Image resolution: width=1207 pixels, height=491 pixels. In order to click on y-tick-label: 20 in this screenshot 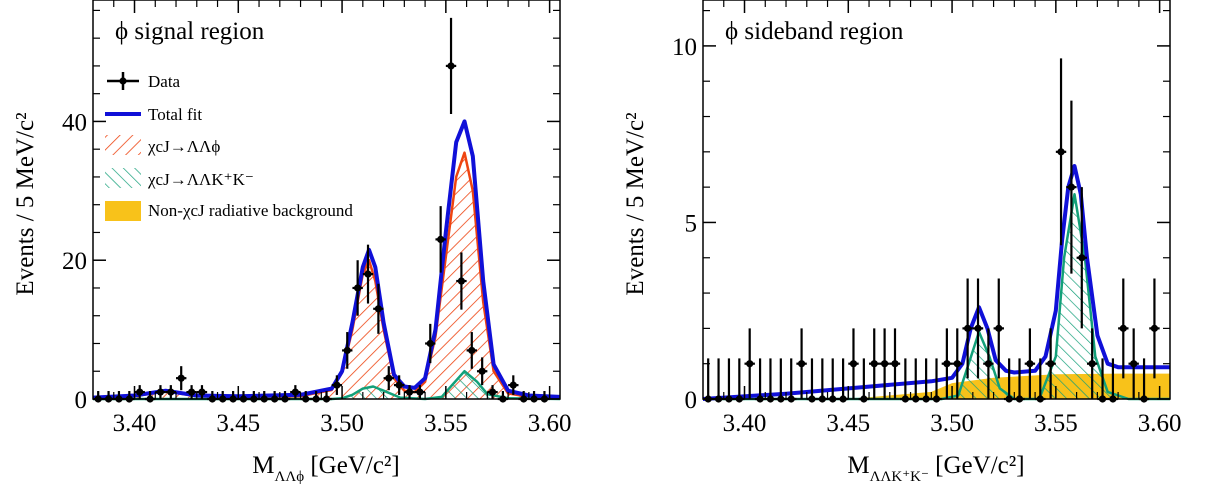, I will do `click(74, 261)`.